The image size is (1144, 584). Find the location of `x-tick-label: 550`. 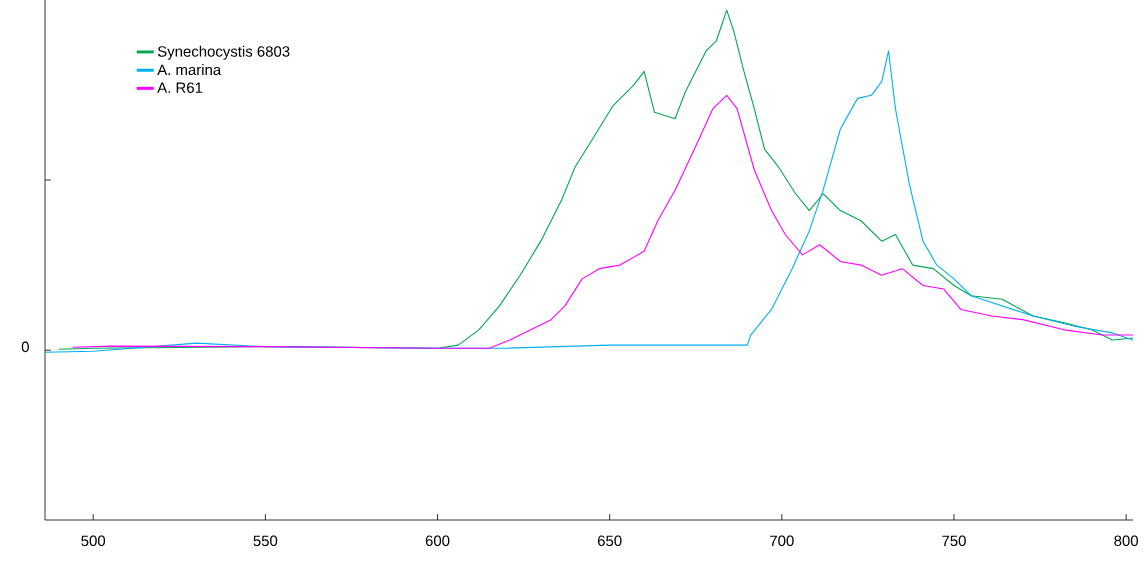

x-tick-label: 550 is located at coordinates (265, 541).